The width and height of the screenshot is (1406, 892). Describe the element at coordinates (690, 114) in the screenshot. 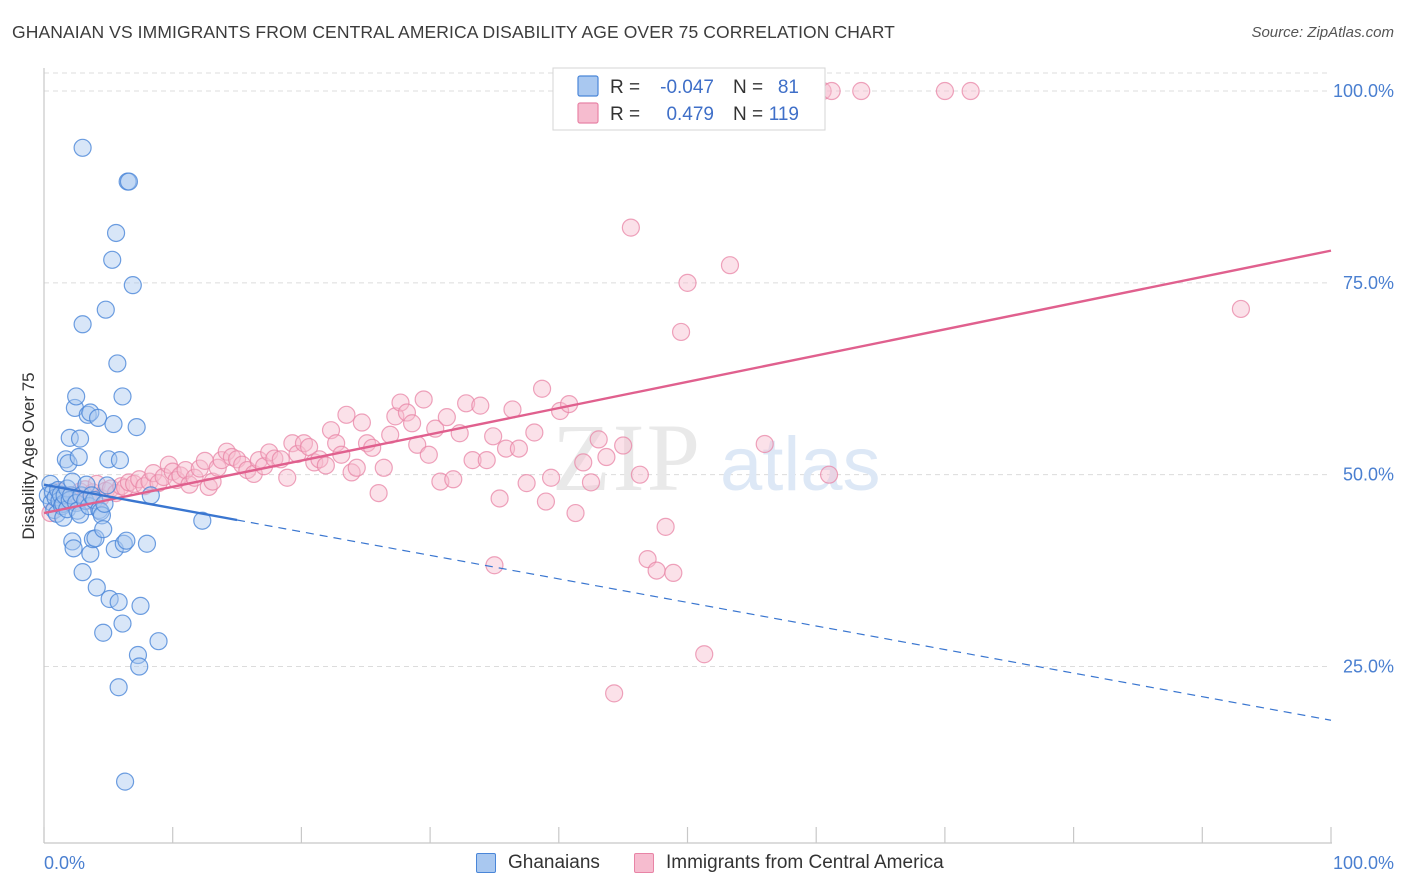

I see `legend-r-value-central-america: 0.479` at that location.